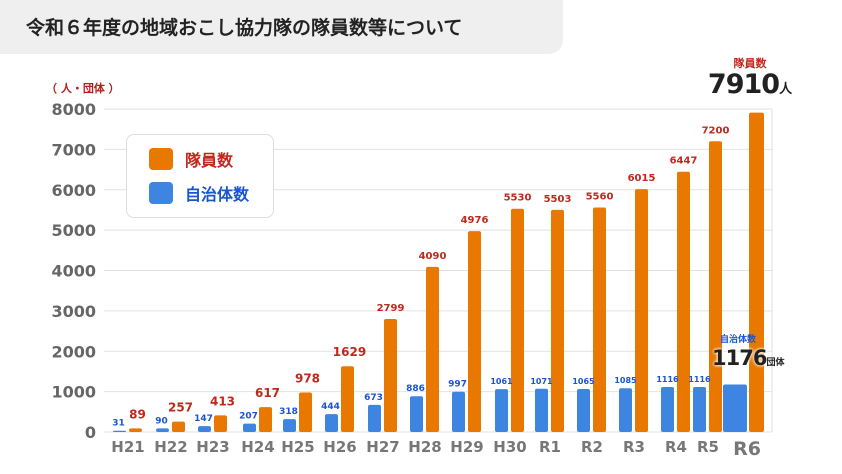 The image size is (842, 474). Describe the element at coordinates (424, 447) in the screenshot. I see `x-tick-label: H28` at that location.